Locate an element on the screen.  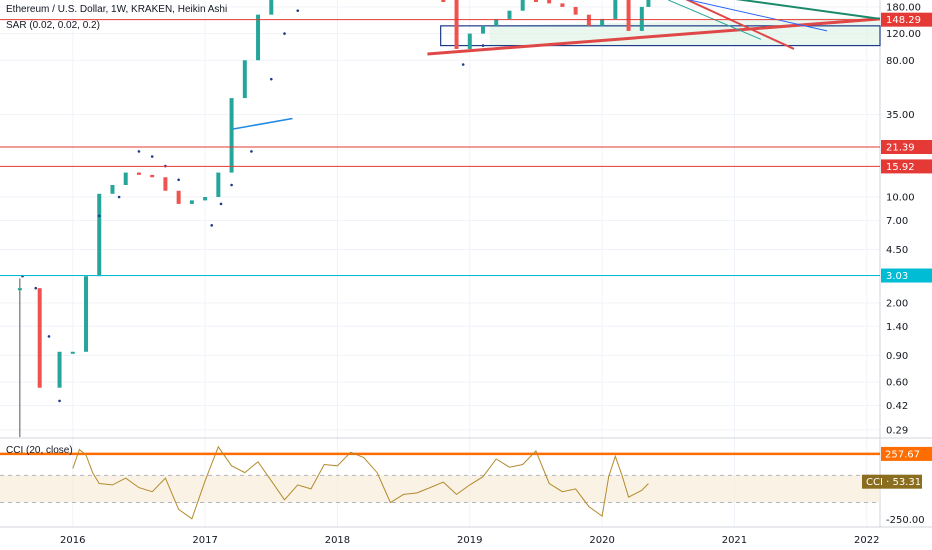
price-tick-label: 1.40 is located at coordinates (897, 327).